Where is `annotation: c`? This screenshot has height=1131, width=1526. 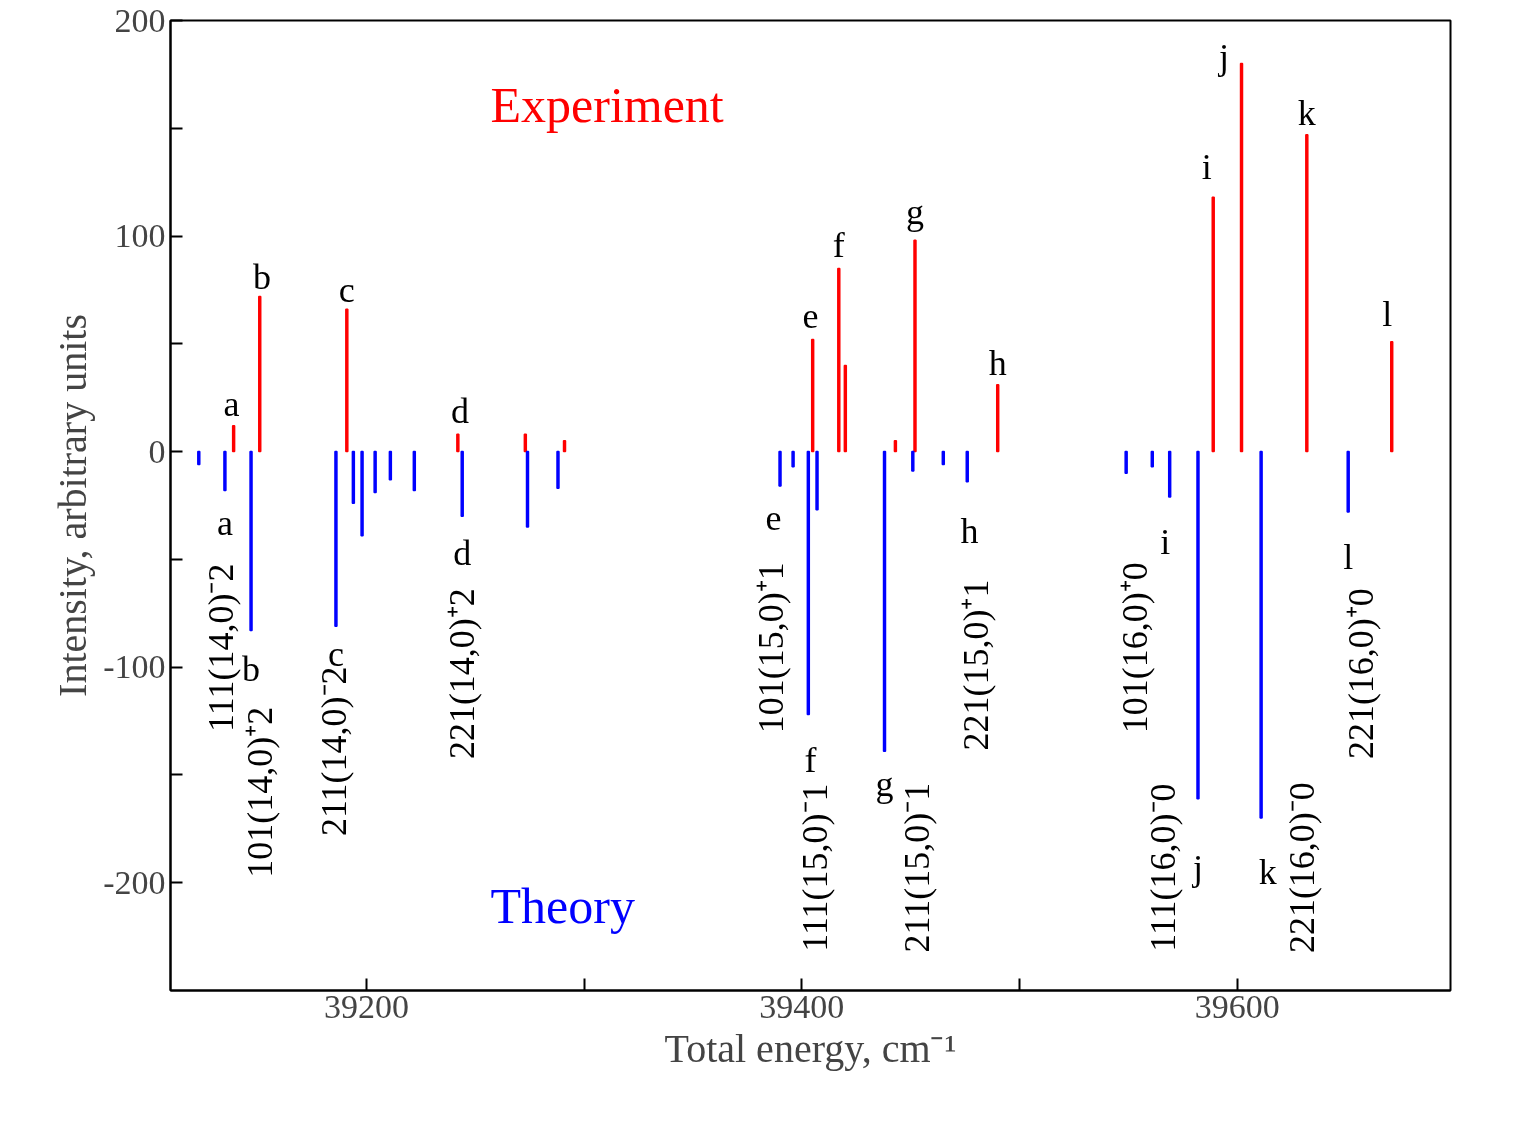 annotation: c is located at coordinates (346, 289).